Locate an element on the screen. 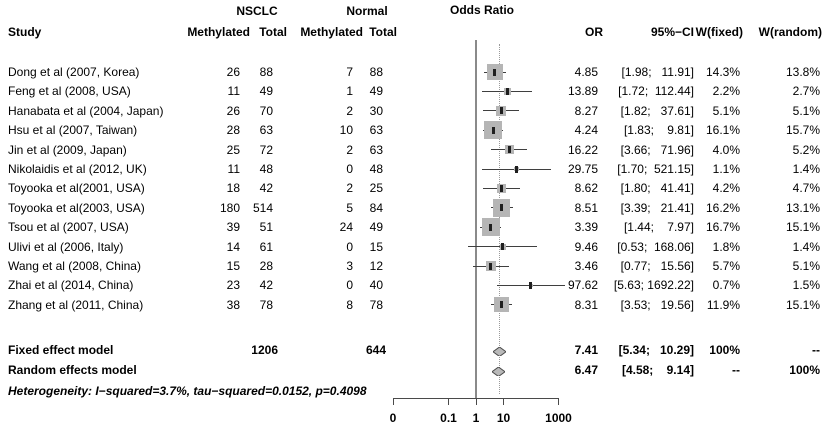 The height and width of the screenshot is (439, 824). study-name: Zhai et al (2014, China) is located at coordinates (71, 285).